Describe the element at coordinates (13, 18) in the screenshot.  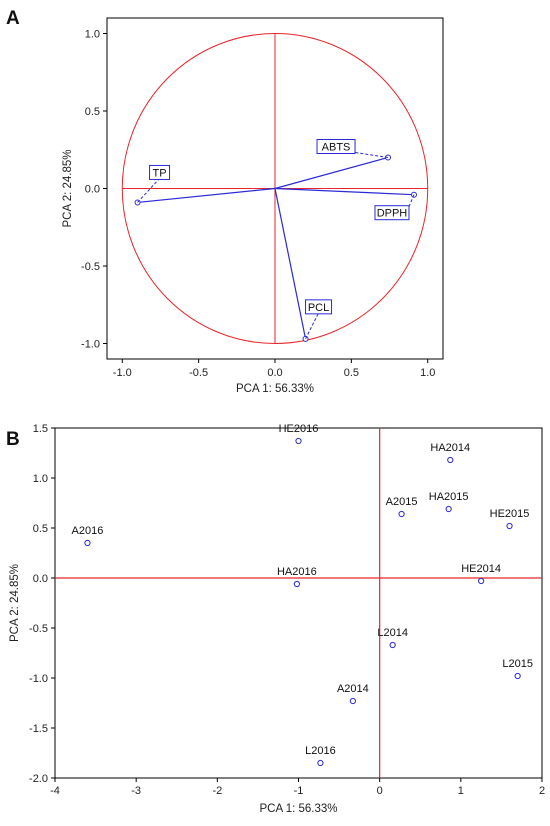
I see `panel-label-a: A` at that location.